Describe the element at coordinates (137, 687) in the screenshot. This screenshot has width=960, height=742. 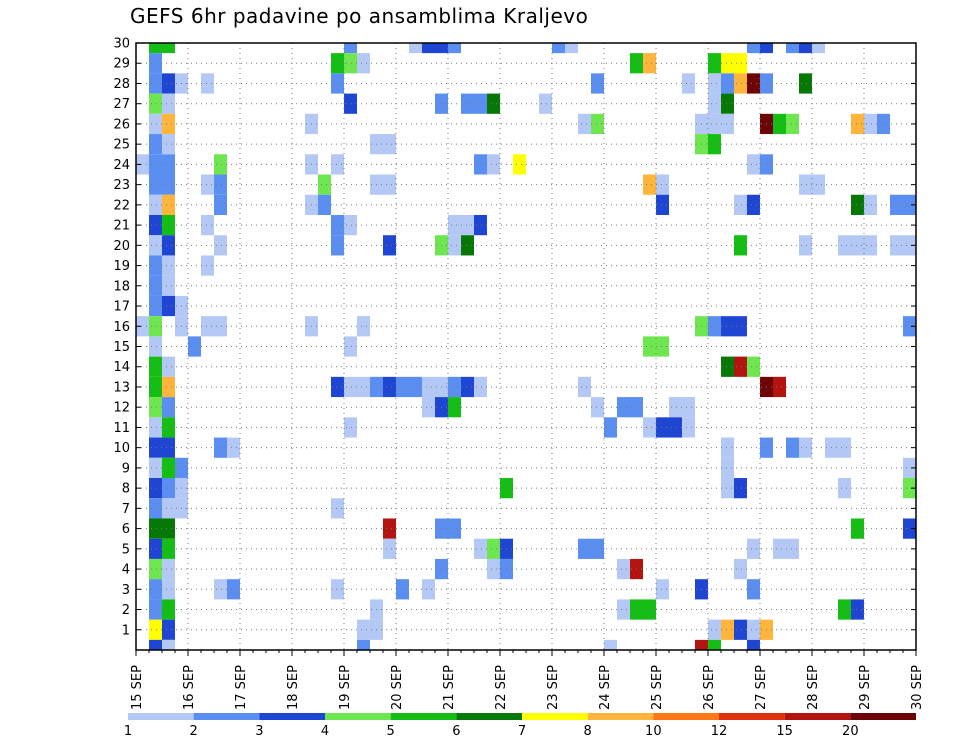
I see `x-tick-label: 15 SEP` at that location.